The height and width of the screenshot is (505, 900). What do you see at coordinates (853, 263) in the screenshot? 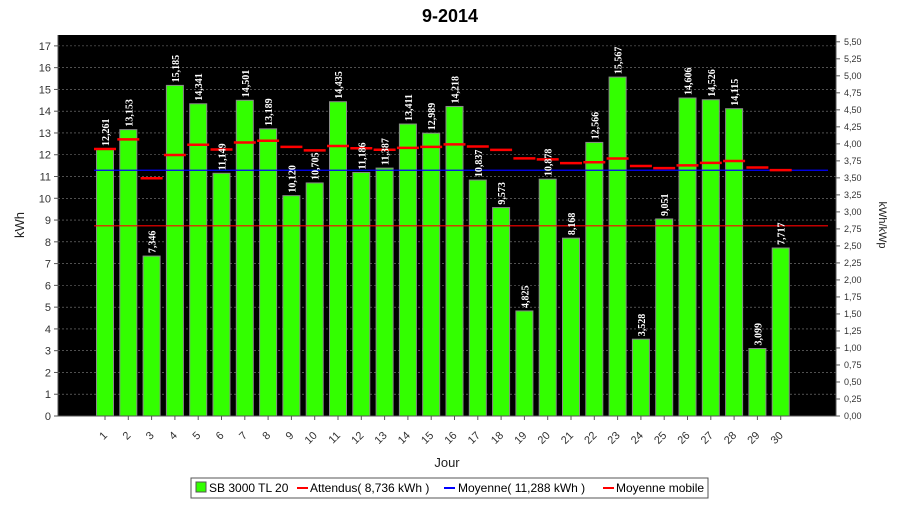
I see `y2-tick-label-9: 2,25` at bounding box center [853, 263].